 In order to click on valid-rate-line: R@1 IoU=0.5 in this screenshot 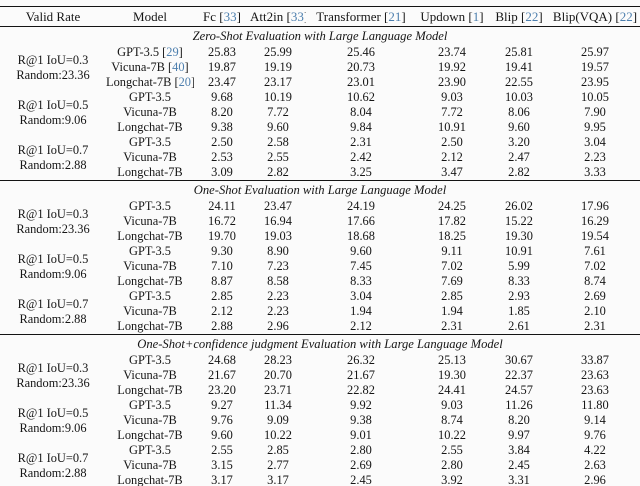, I will do `click(53, 413)`.